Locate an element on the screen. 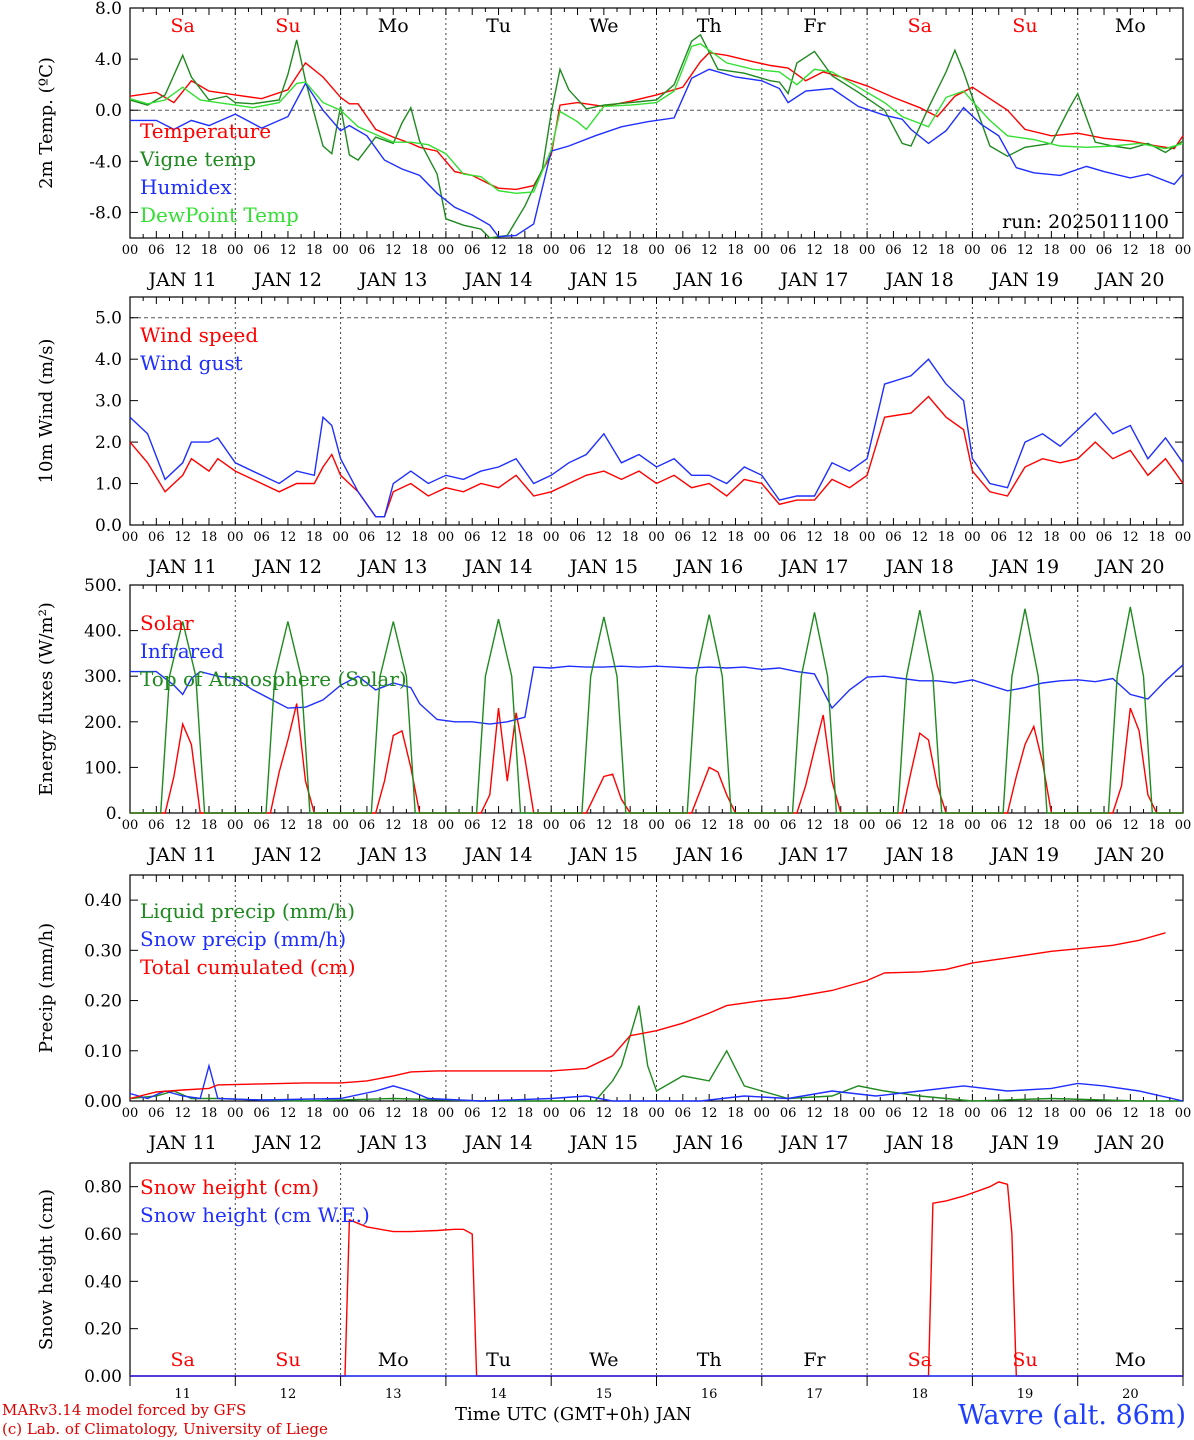 Image resolution: width=1194 pixels, height=1440 pixels. day-number-label: 12 is located at coordinates (288, 1394).